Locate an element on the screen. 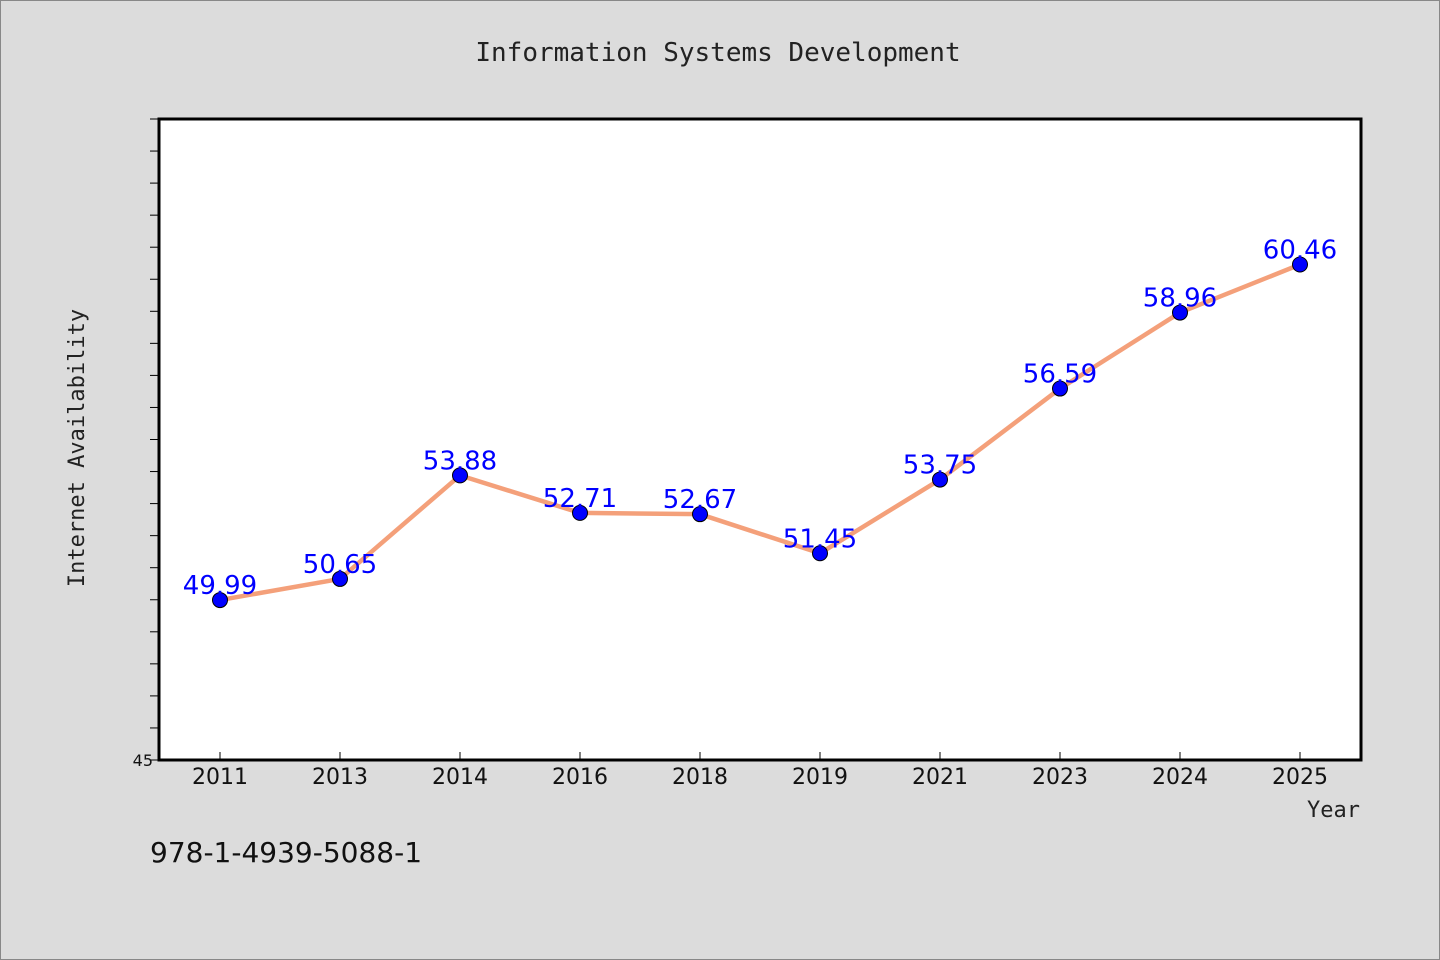 This screenshot has height=960, width=1440. data-label: 51.45 is located at coordinates (820, 539).